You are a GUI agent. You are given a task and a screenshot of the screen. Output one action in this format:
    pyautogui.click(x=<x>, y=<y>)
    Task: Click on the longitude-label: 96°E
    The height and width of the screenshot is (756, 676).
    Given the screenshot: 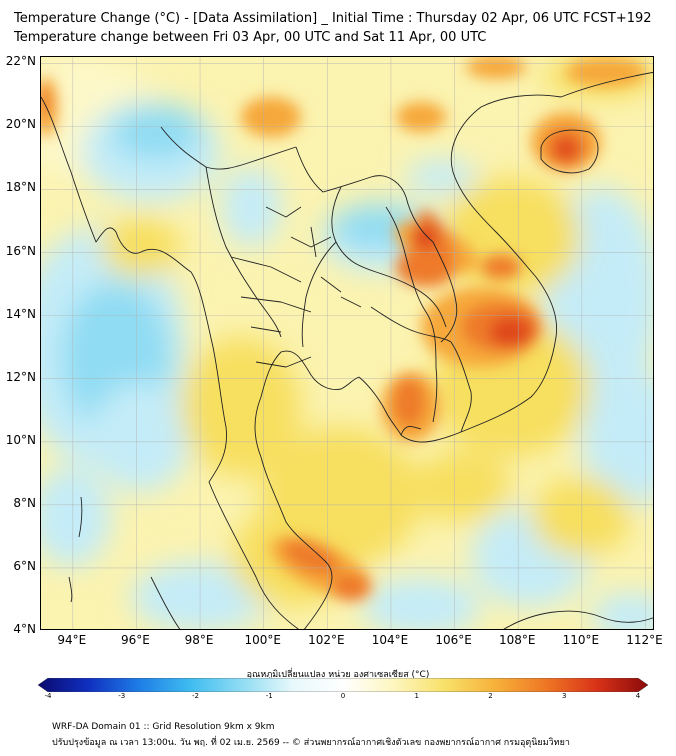 What is the action you would take?
    pyautogui.click(x=135, y=640)
    